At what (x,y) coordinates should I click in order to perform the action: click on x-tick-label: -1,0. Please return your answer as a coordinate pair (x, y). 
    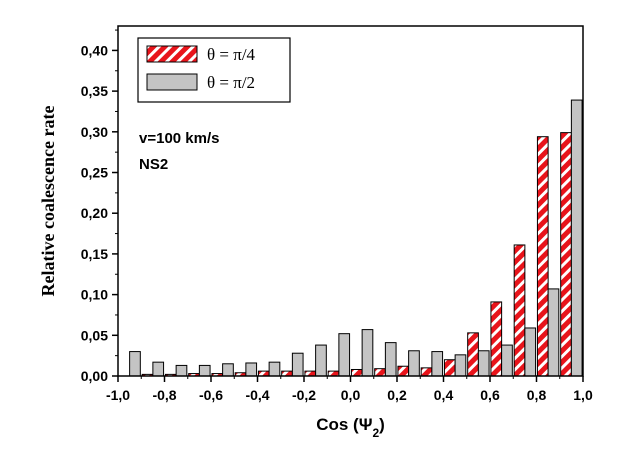
    Looking at the image, I should click on (118, 395).